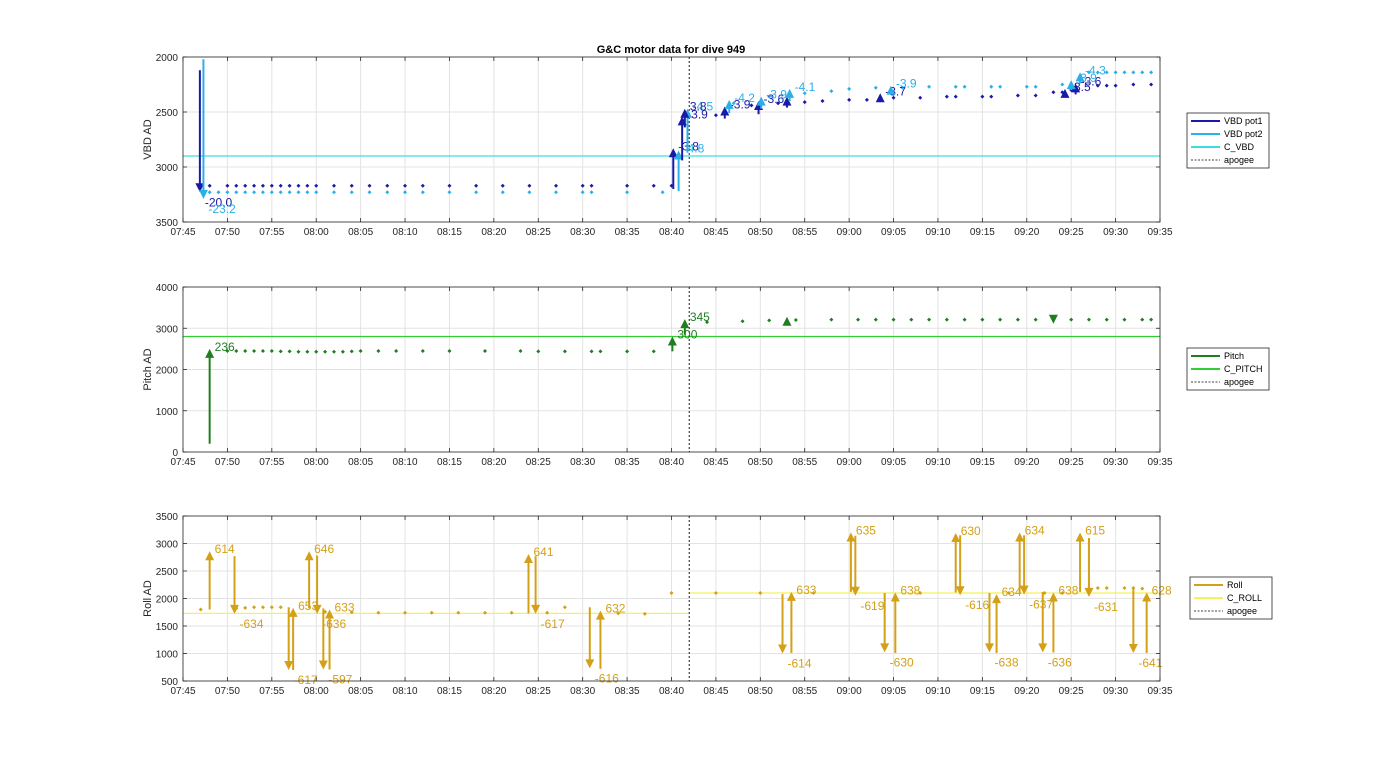 The height and width of the screenshot is (764, 1400). I want to click on legend-label: VBD pot2, so click(1243, 134).